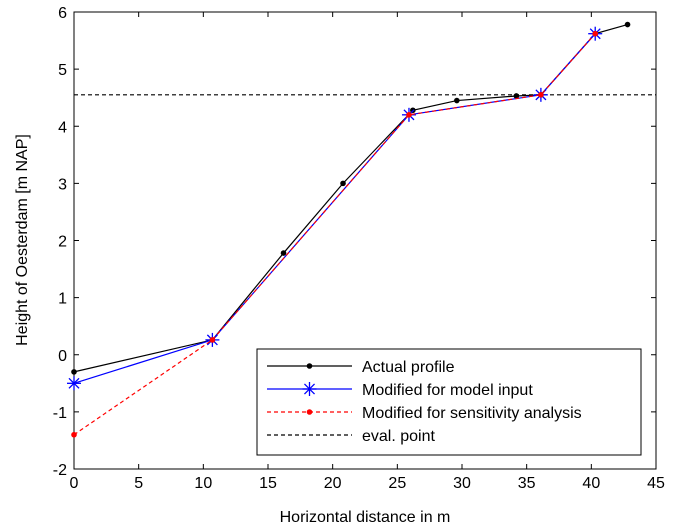 Image resolution: width=688 pixels, height=528 pixels. Describe the element at coordinates (591, 483) in the screenshot. I see `x-tick-label: 40` at that location.